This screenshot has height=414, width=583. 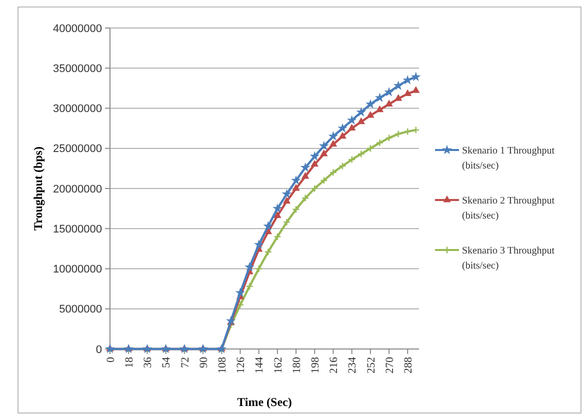 I want to click on x-tick-label: 198, so click(x=315, y=365).